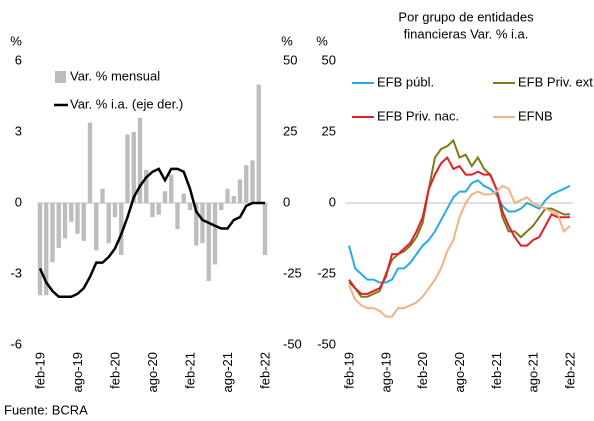  What do you see at coordinates (556, 81) in the screenshot?
I see `legend-label: EFB Priv. ext.` at bounding box center [556, 81].